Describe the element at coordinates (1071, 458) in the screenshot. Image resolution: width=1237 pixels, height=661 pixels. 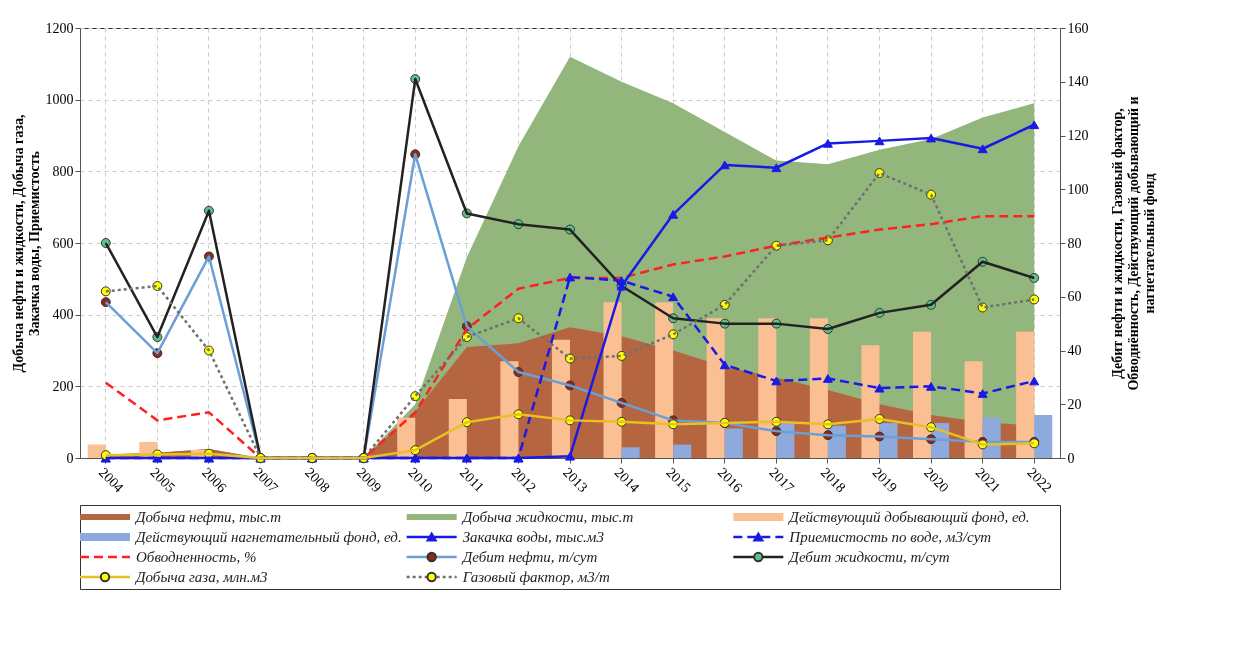
I see `y2-tick-label: 0` at that location.